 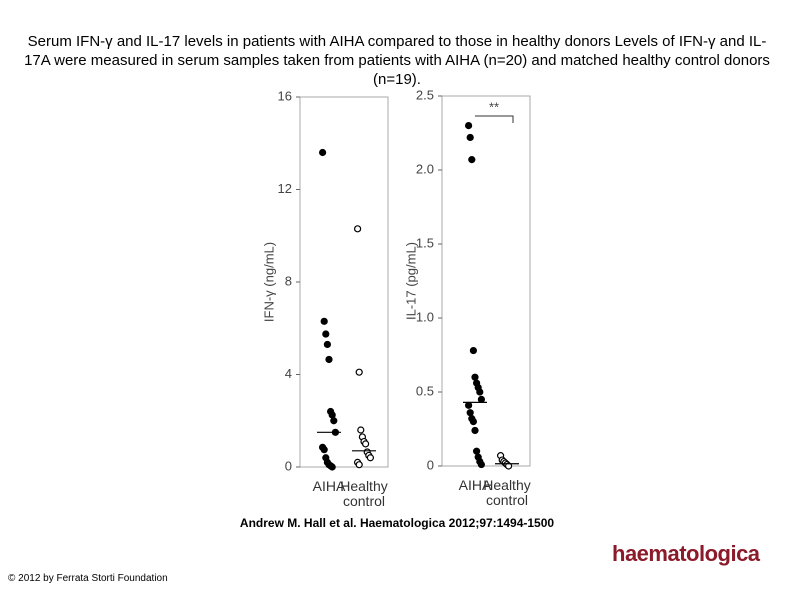 I want to click on y-tick-label: 2.0, so click(x=425, y=168).